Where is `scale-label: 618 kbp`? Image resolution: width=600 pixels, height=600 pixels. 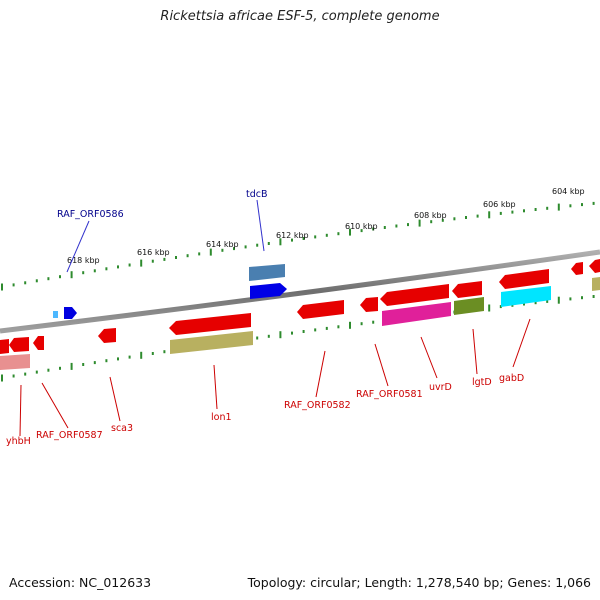
scale-label: 618 kbp is located at coordinates (83, 260).